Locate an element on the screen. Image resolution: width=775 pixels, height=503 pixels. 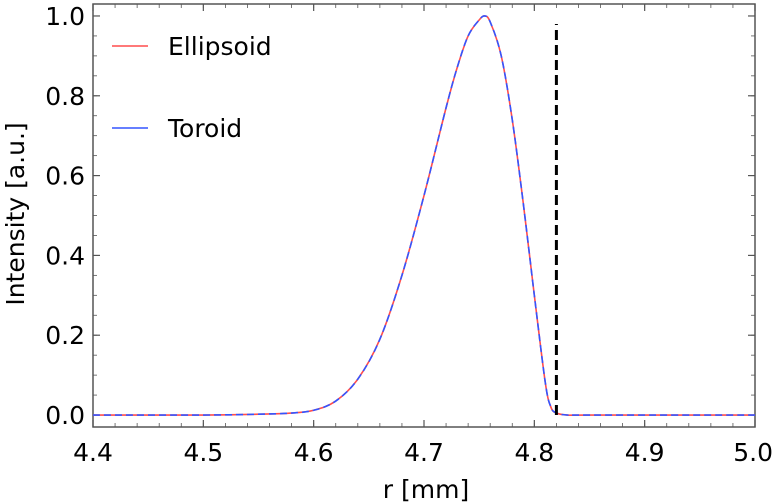
y-tick-label: 0.8 is located at coordinates (65, 96).